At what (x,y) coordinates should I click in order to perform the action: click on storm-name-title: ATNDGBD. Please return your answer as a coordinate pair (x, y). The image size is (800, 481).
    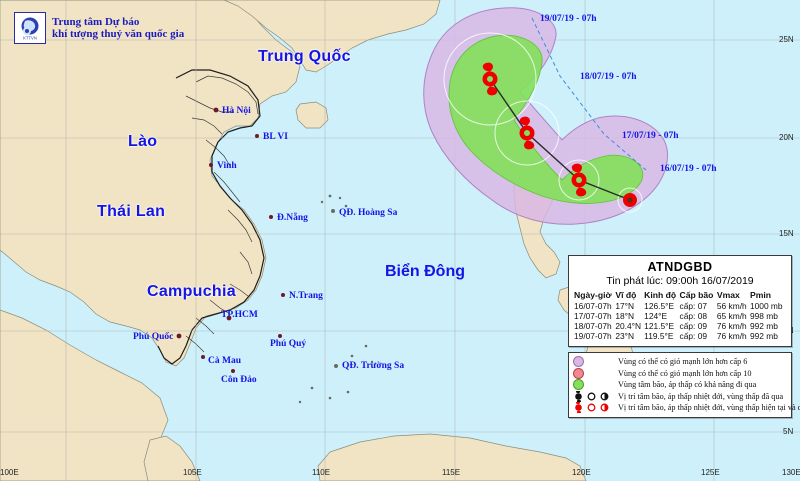
    Looking at the image, I should click on (680, 267).